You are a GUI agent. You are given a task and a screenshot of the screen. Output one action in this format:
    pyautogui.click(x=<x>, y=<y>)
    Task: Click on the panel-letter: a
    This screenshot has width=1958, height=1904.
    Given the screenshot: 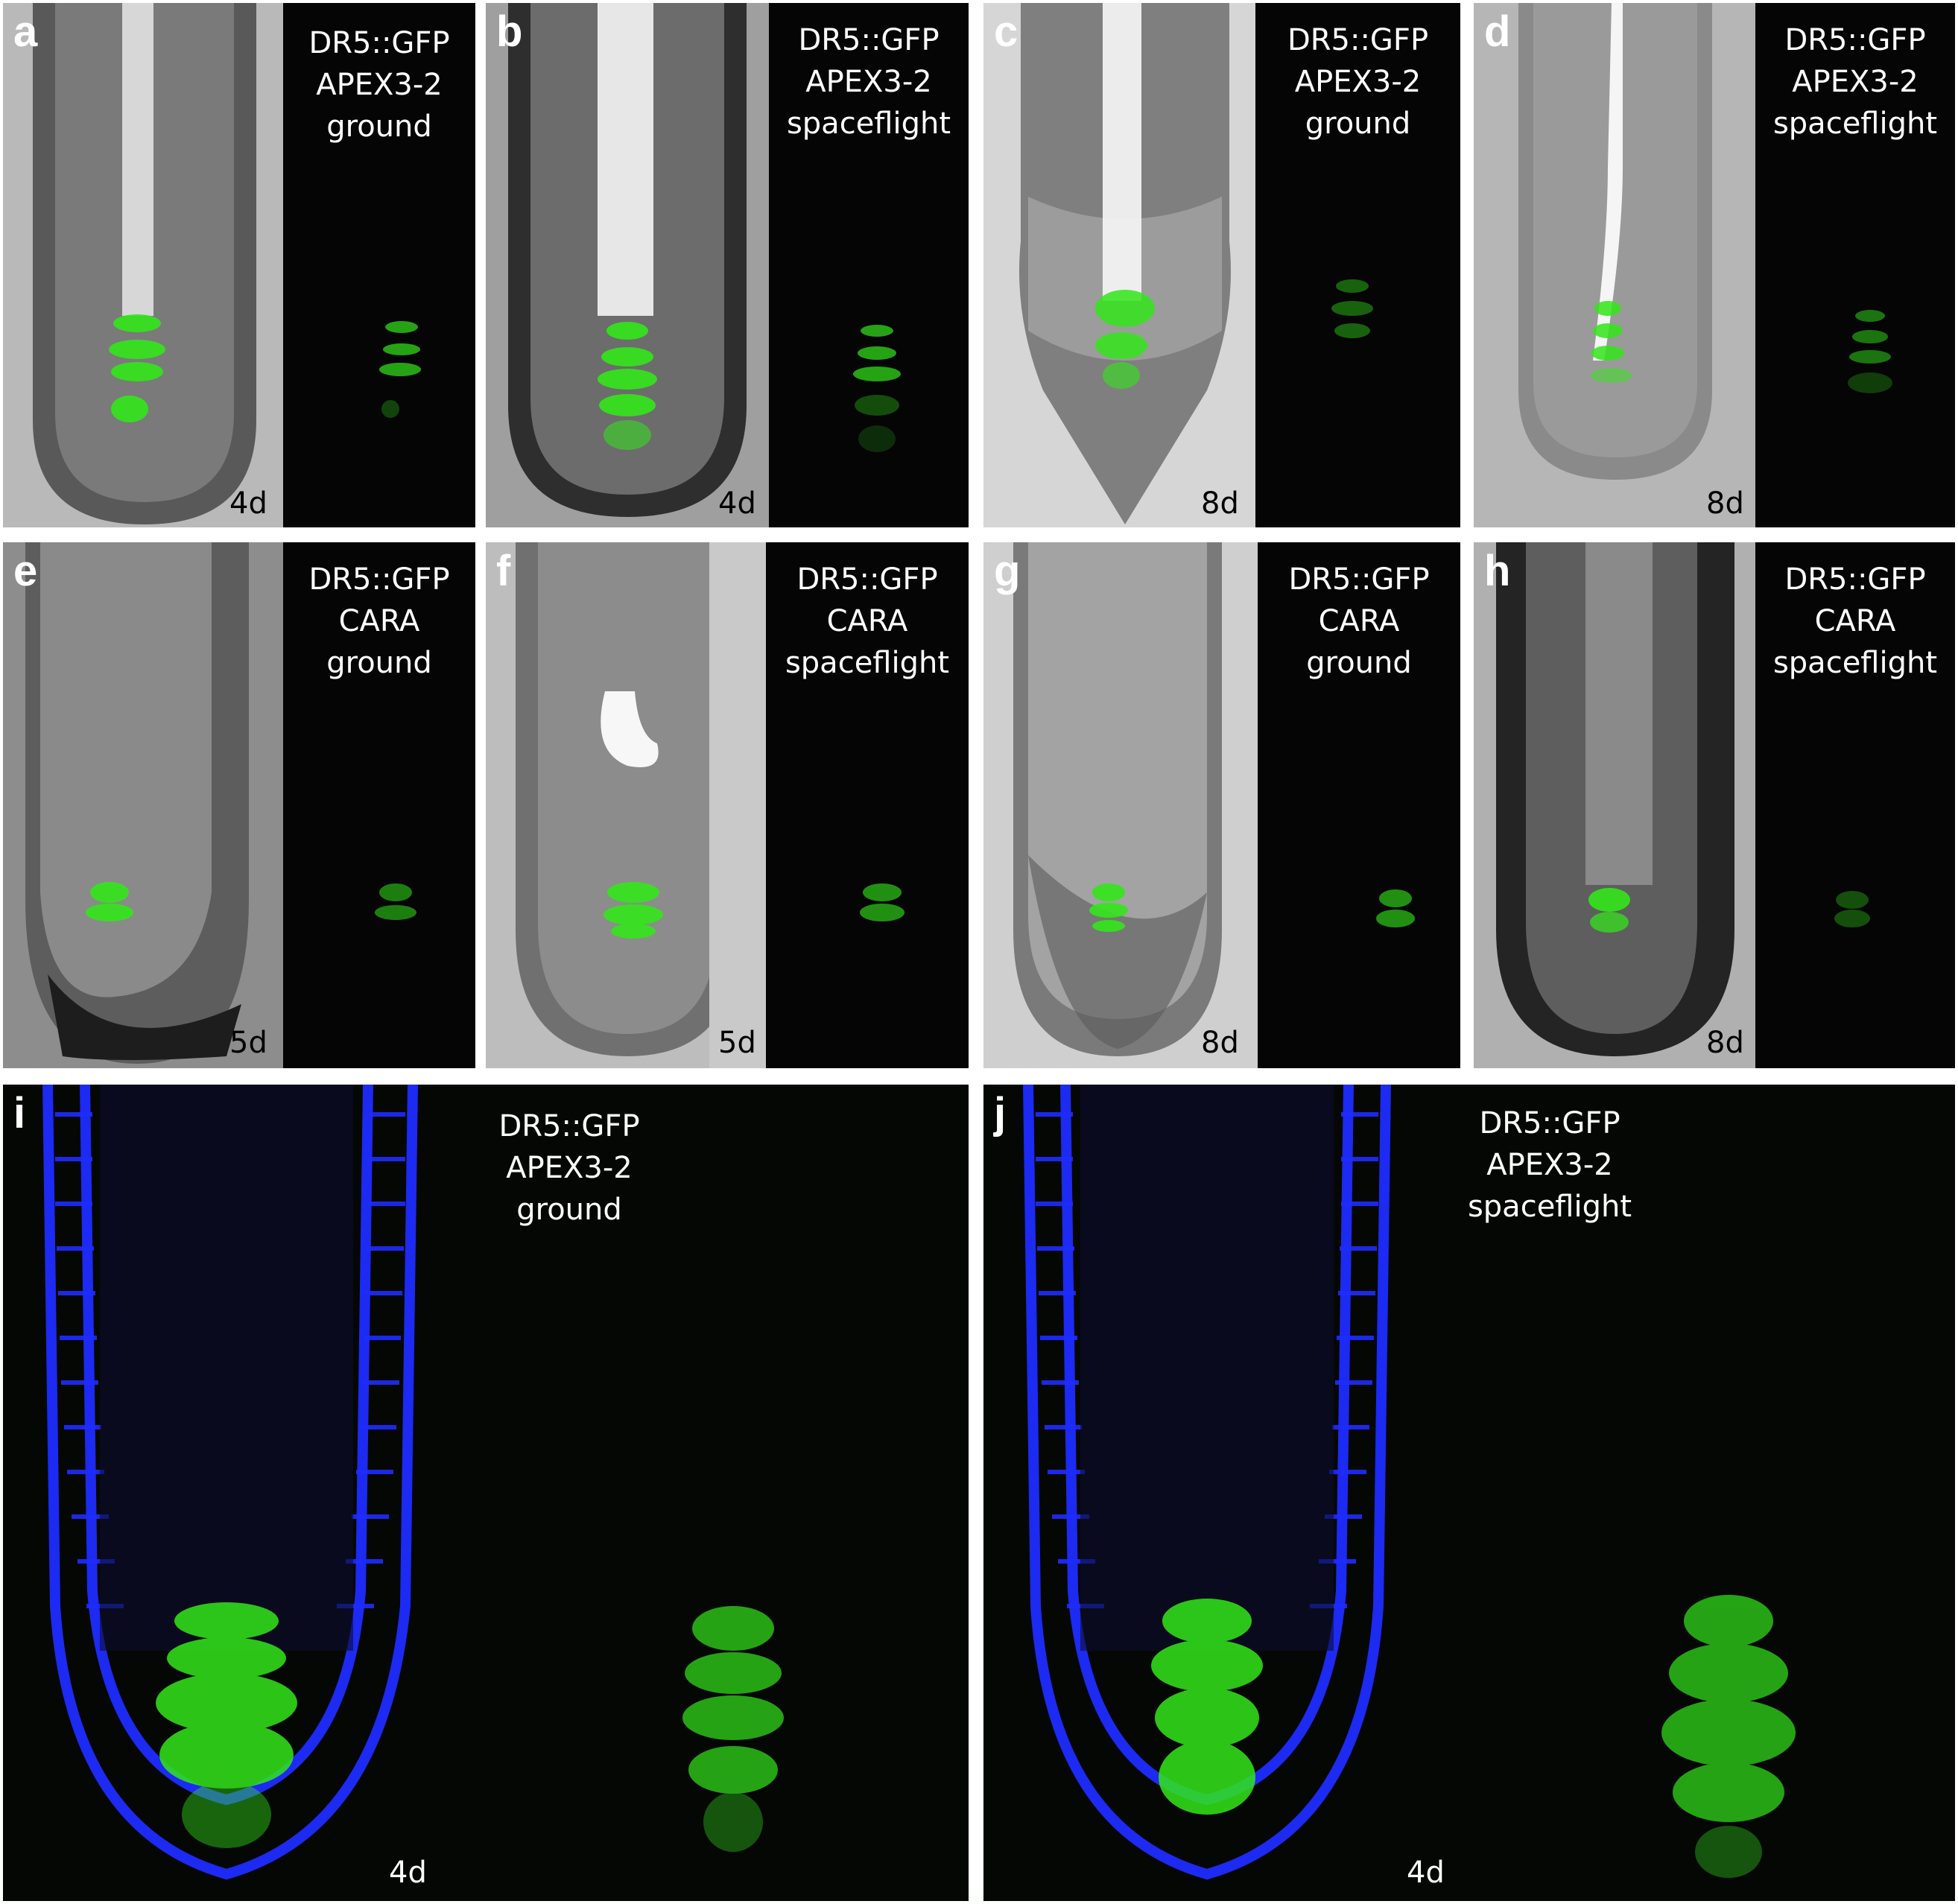 What is the action you would take?
    pyautogui.click(x=26, y=31)
    